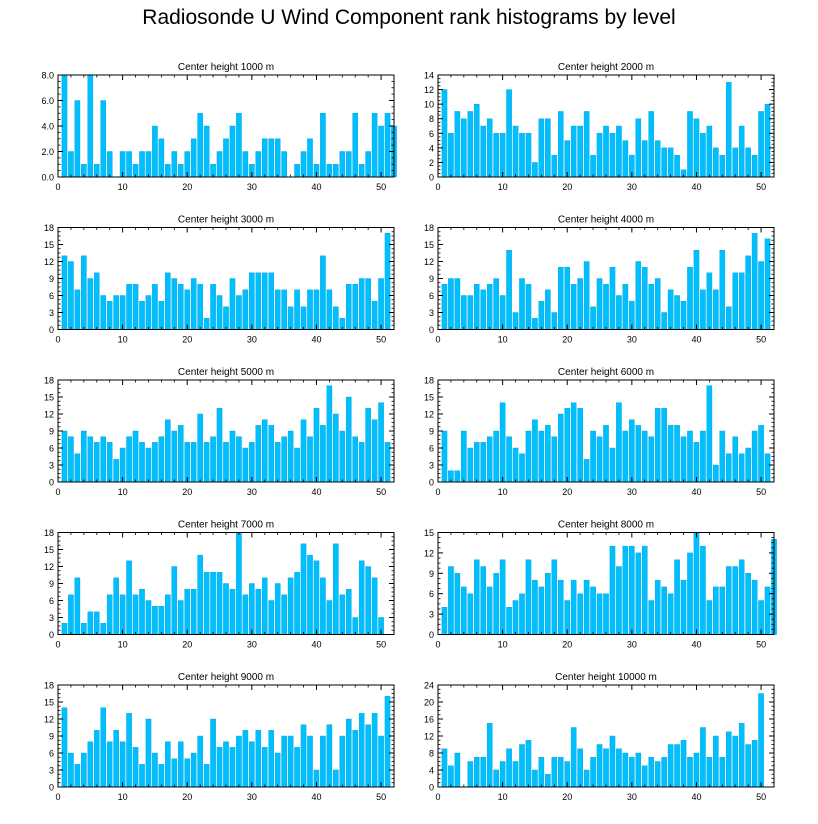  What do you see at coordinates (437, 492) in the screenshot?
I see `x-tick-label: 0` at bounding box center [437, 492].